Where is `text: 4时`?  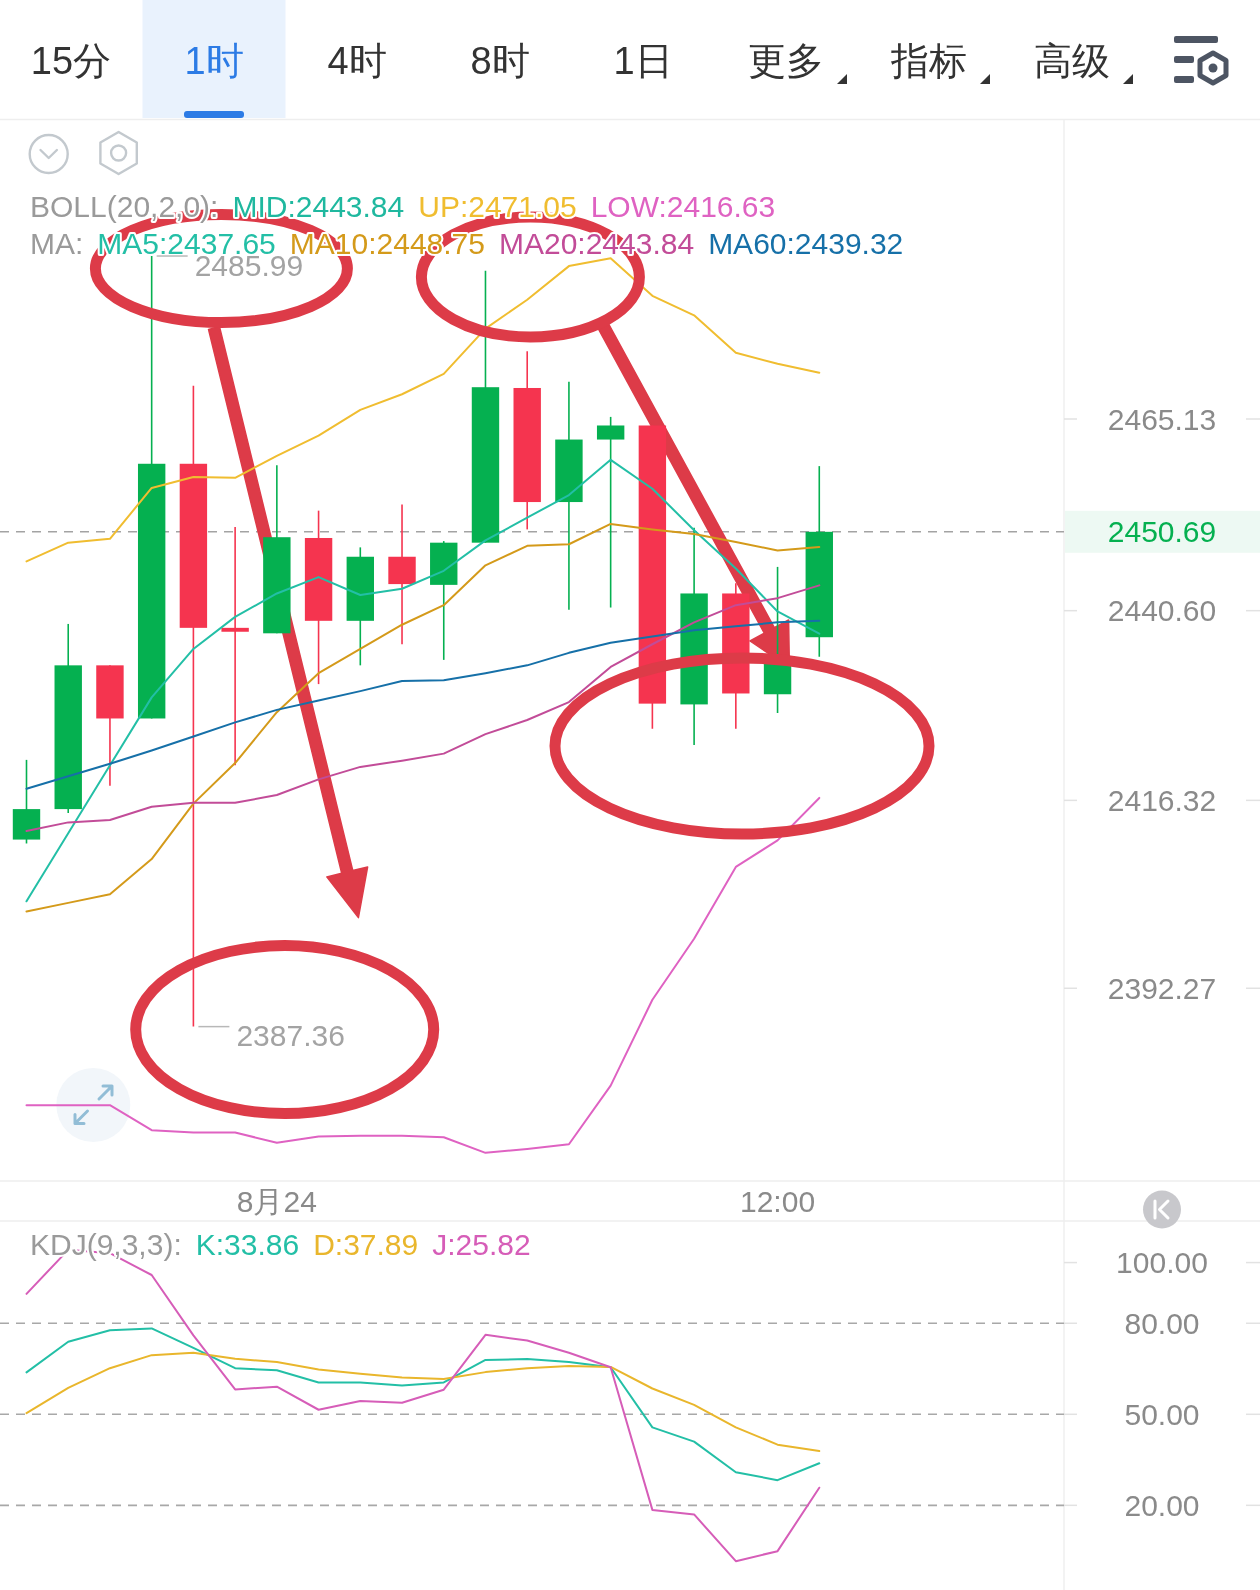
text: 4时 is located at coordinates (357, 61).